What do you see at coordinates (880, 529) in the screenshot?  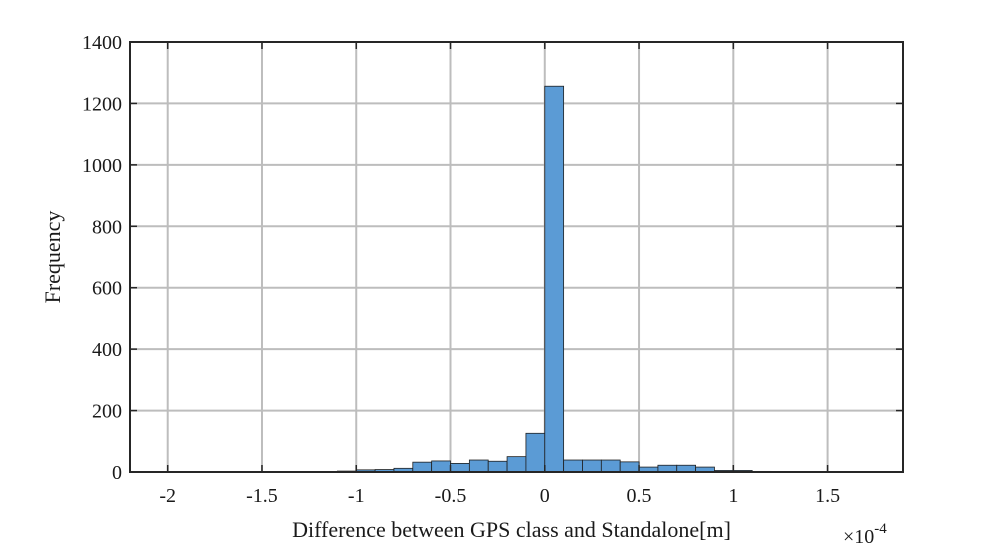 I see `x-axis-multiplier-exponent: -4` at bounding box center [880, 529].